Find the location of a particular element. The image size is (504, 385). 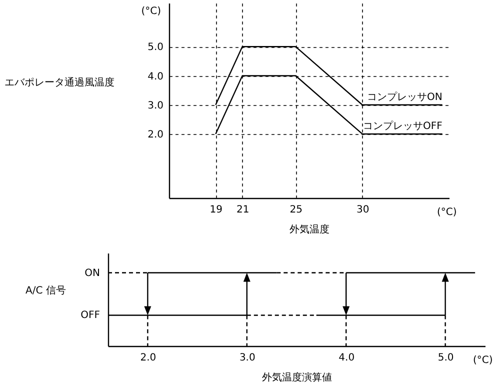

x-tick-label: 30 is located at coordinates (363, 210).